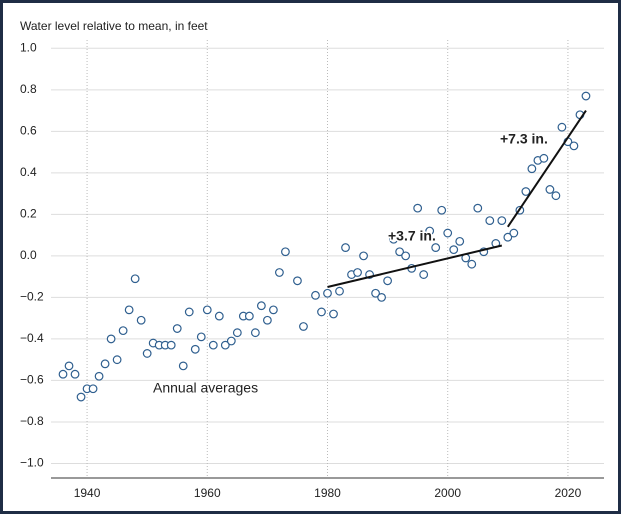 This screenshot has width=621, height=514. I want to click on series-label: Annual averages, so click(205, 388).